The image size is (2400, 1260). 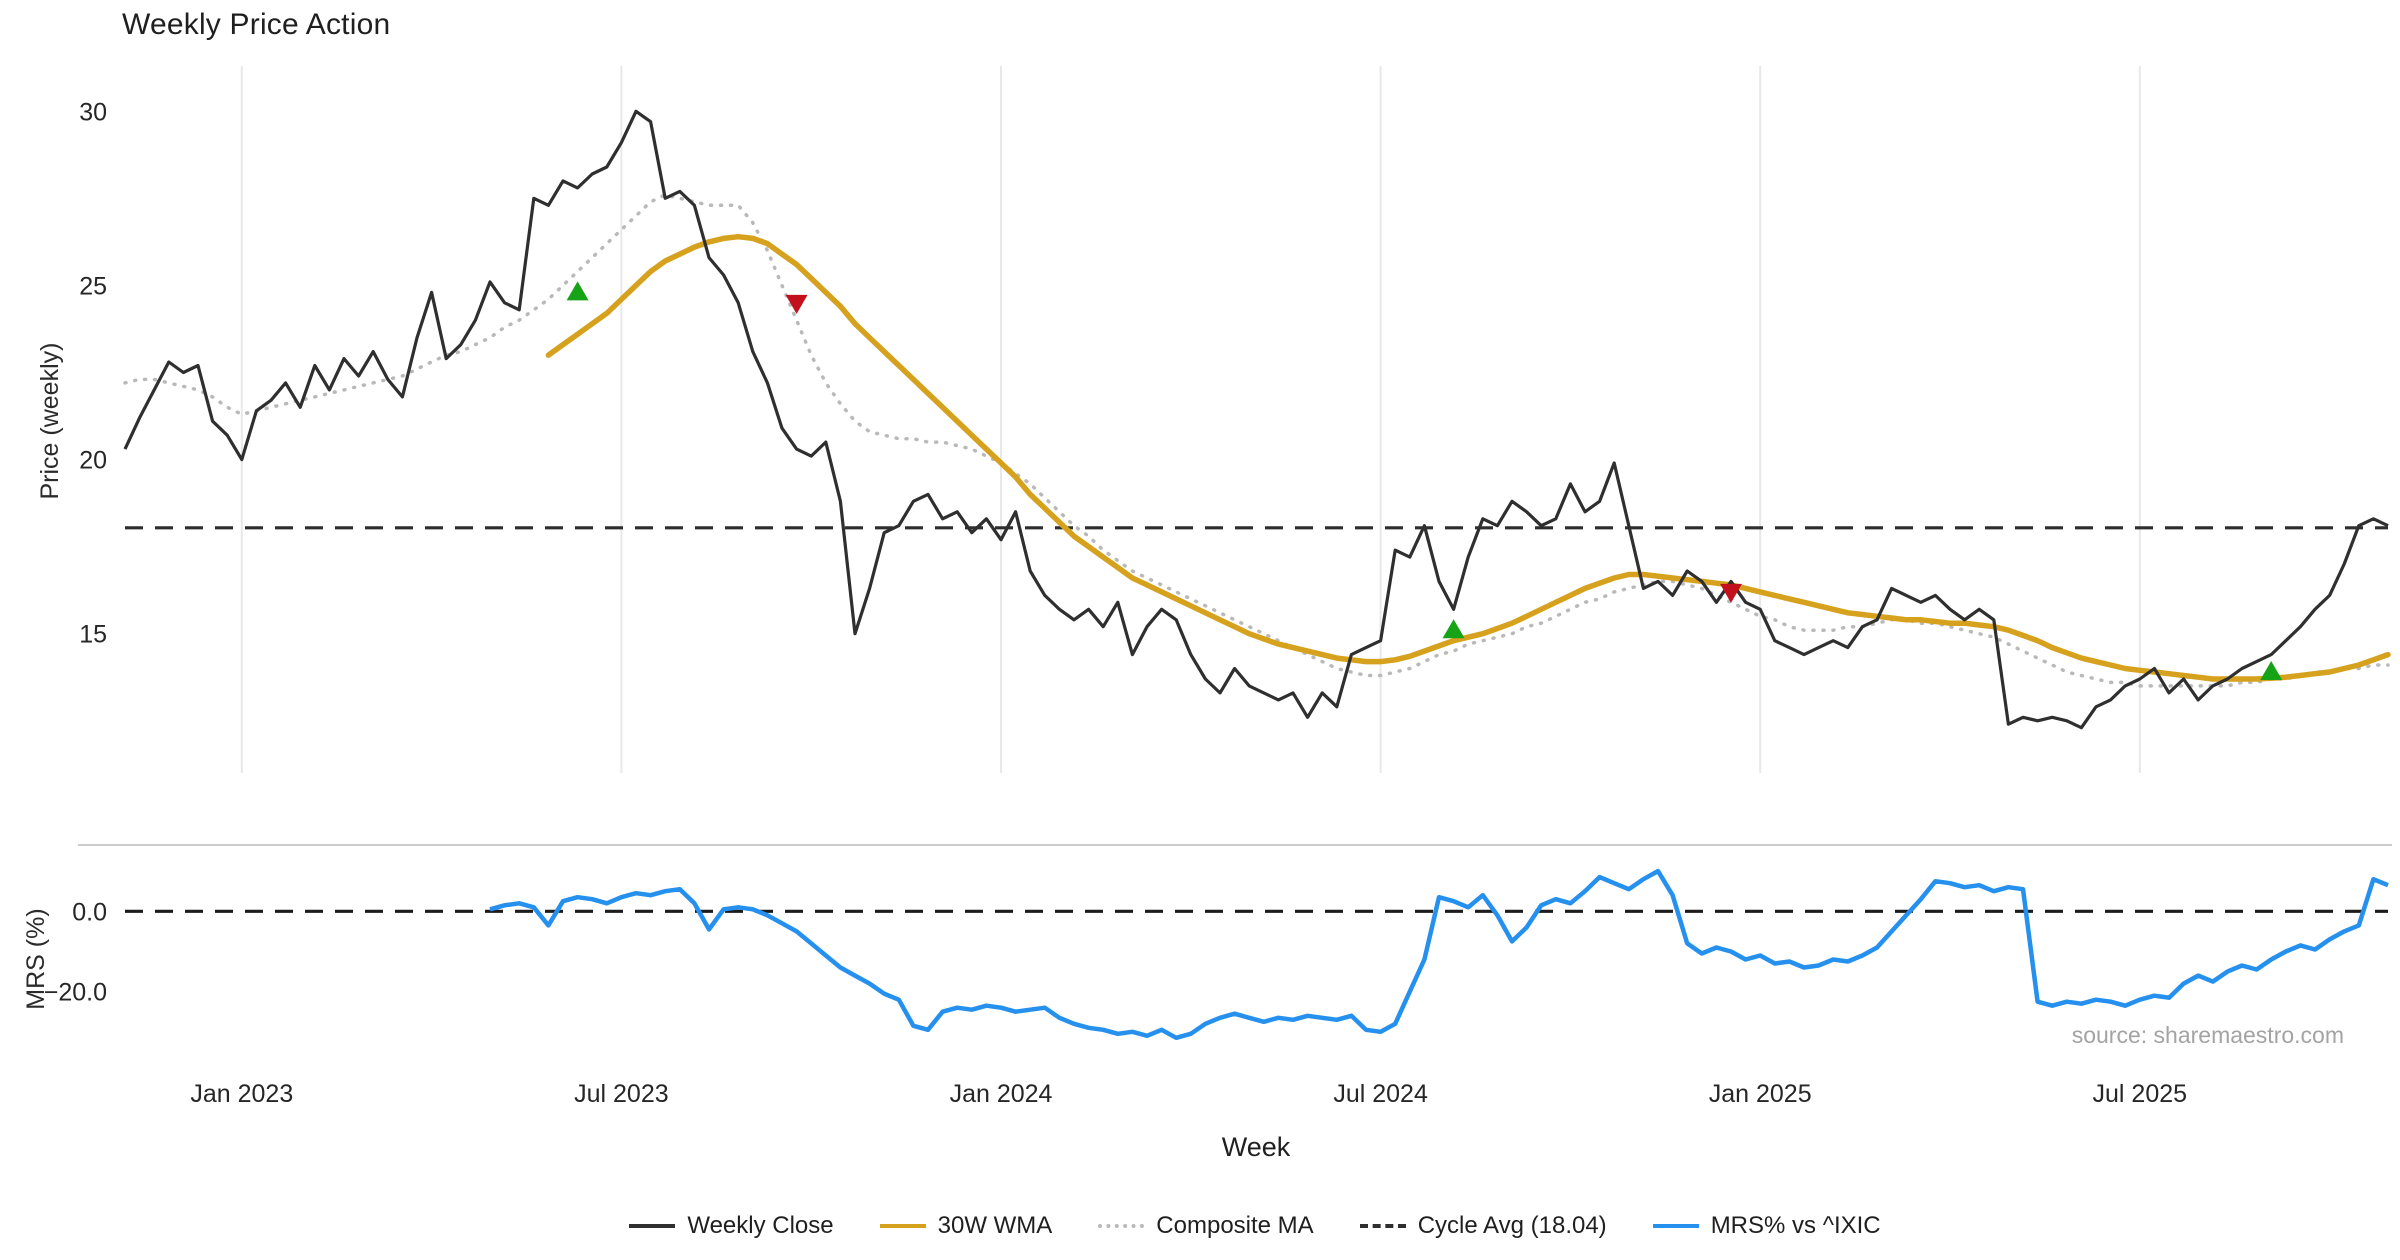 I want to click on x-axis-label: Week, so click(x=1256, y=1147).